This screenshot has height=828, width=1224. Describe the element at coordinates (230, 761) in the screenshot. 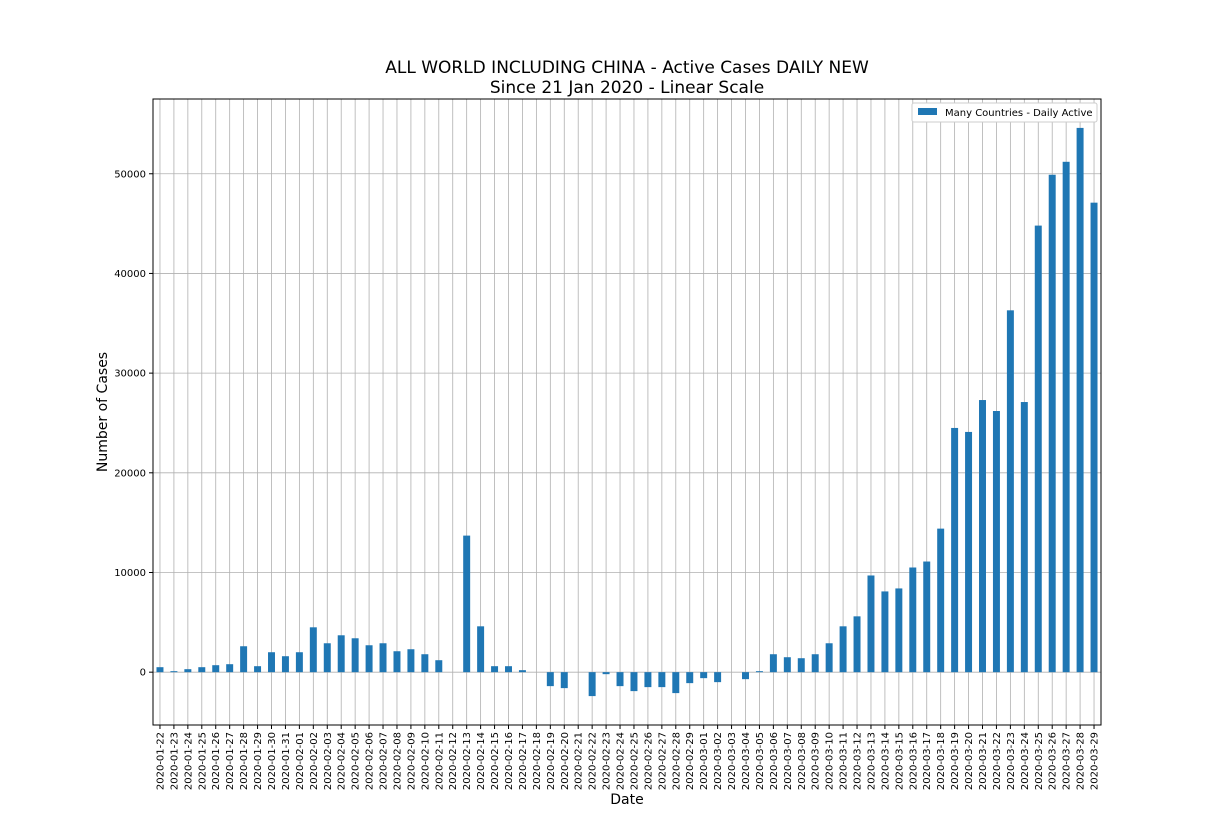

I see `x-tick-label: 2020-01-27` at that location.